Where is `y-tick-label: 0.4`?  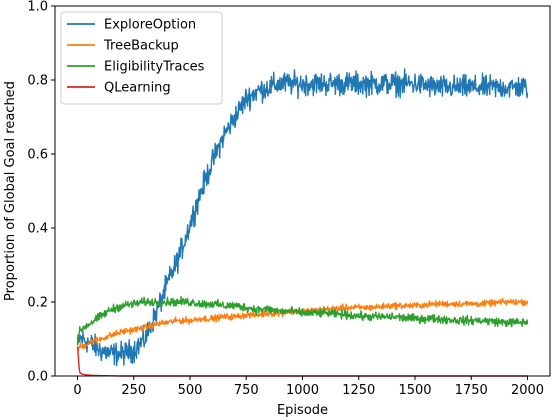 y-tick-label: 0.4 is located at coordinates (37, 229).